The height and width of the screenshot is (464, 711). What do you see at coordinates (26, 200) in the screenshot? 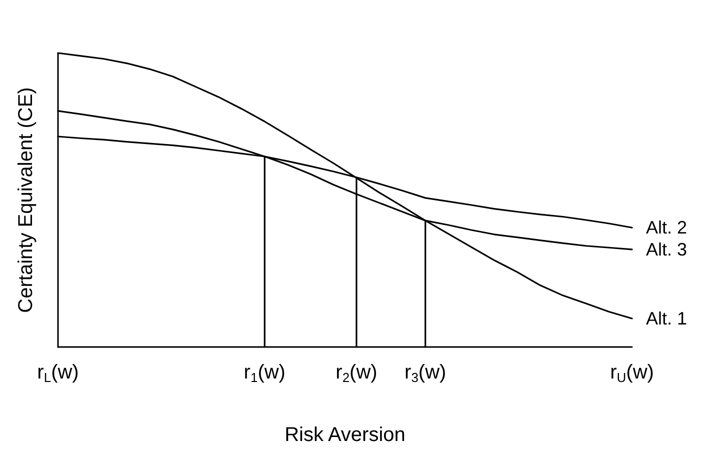
I see `y-axis-title: Certainty Equivalent (CE)` at bounding box center [26, 200].